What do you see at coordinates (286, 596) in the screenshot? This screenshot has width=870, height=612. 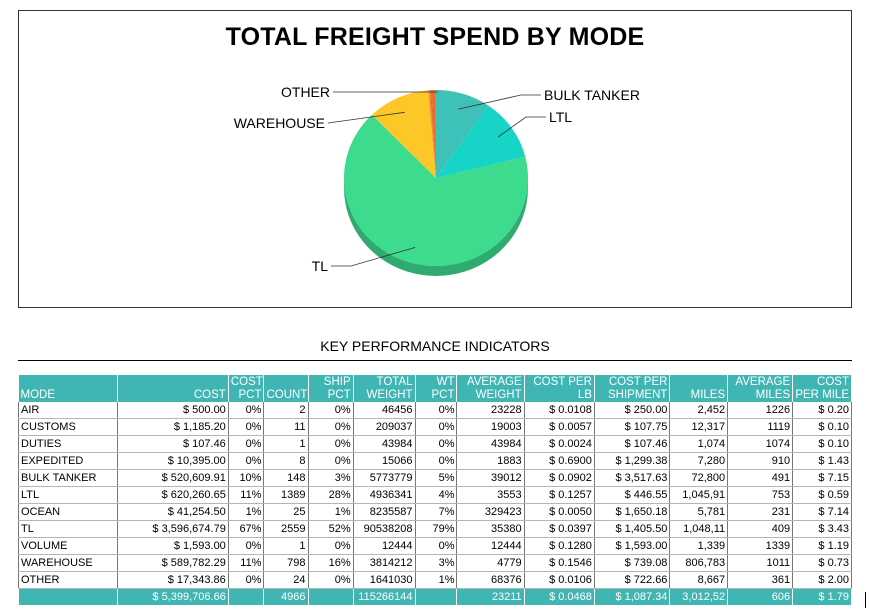 I see `kpi-total-cell: 4966` at bounding box center [286, 596].